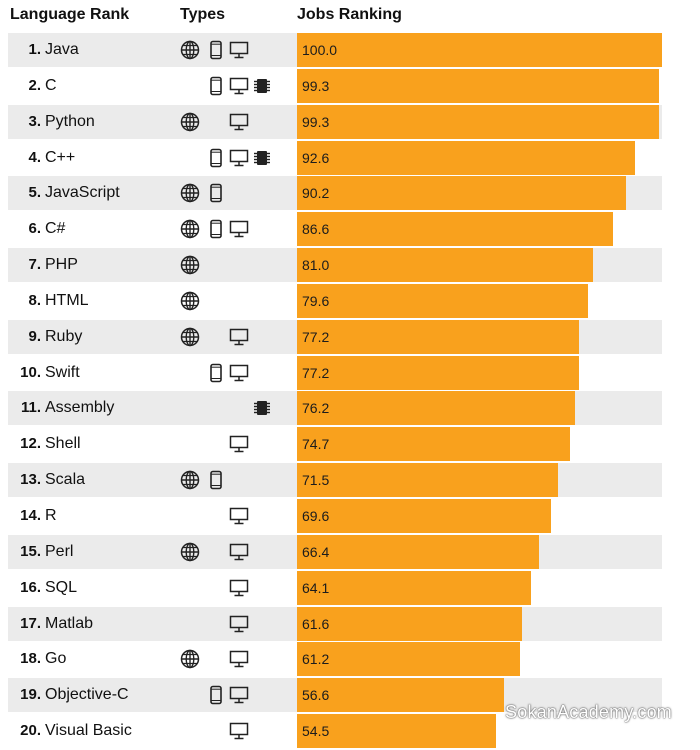  I want to click on table-row: 20. Visual Basic 54.5, so click(335, 731).